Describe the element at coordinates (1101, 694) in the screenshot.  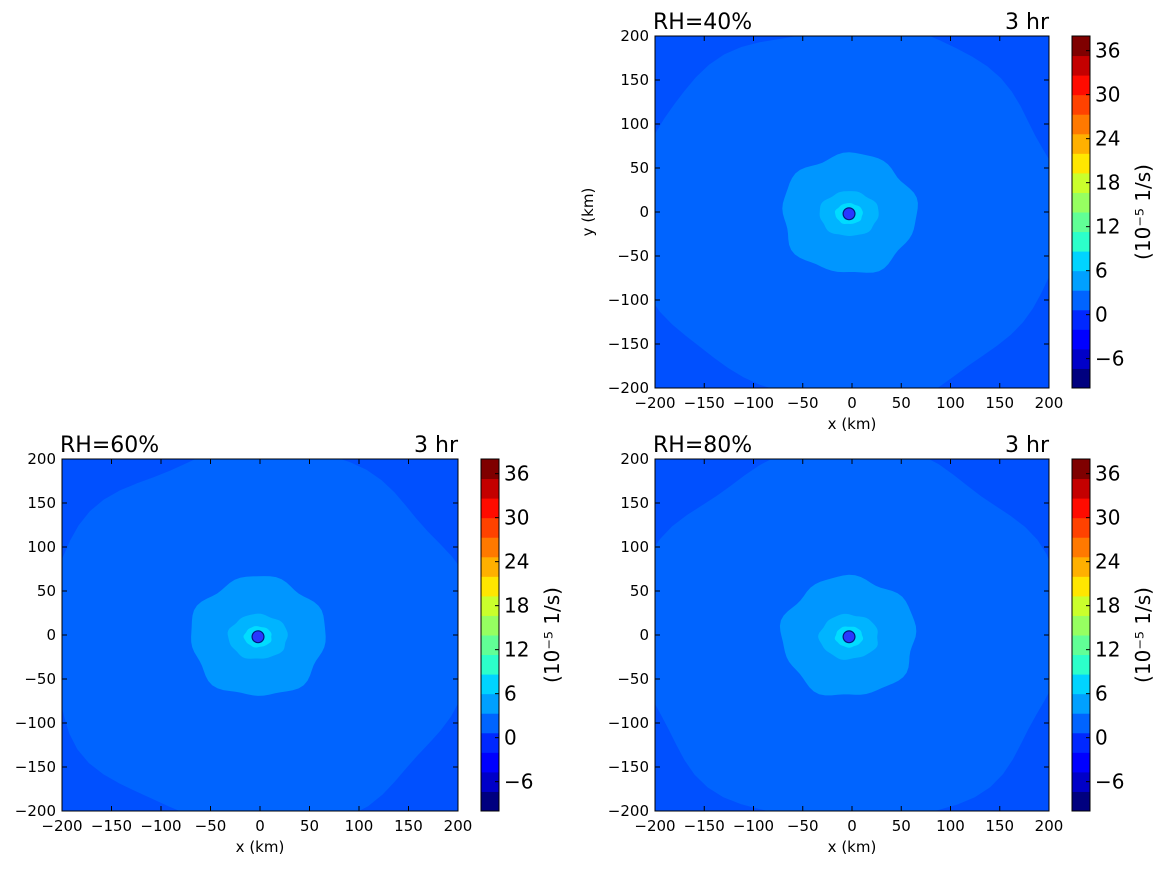
I see `colorbar-tick-label: 6` at that location.